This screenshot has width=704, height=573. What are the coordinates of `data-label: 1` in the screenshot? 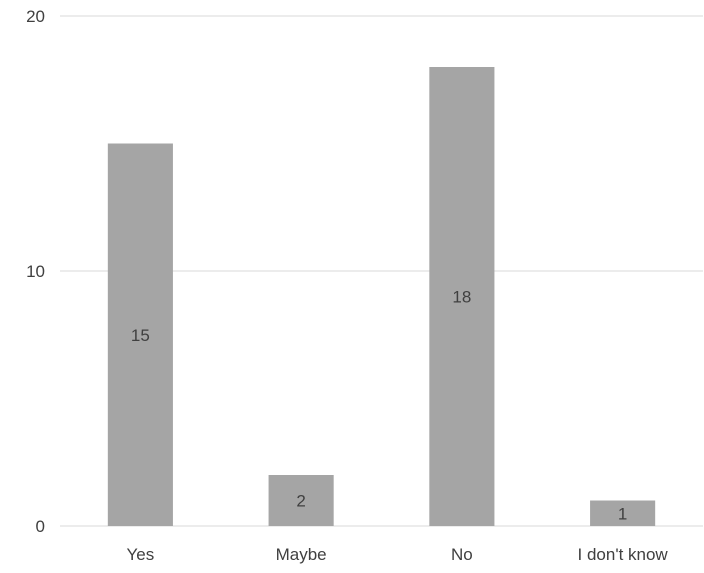 It's located at (622, 513).